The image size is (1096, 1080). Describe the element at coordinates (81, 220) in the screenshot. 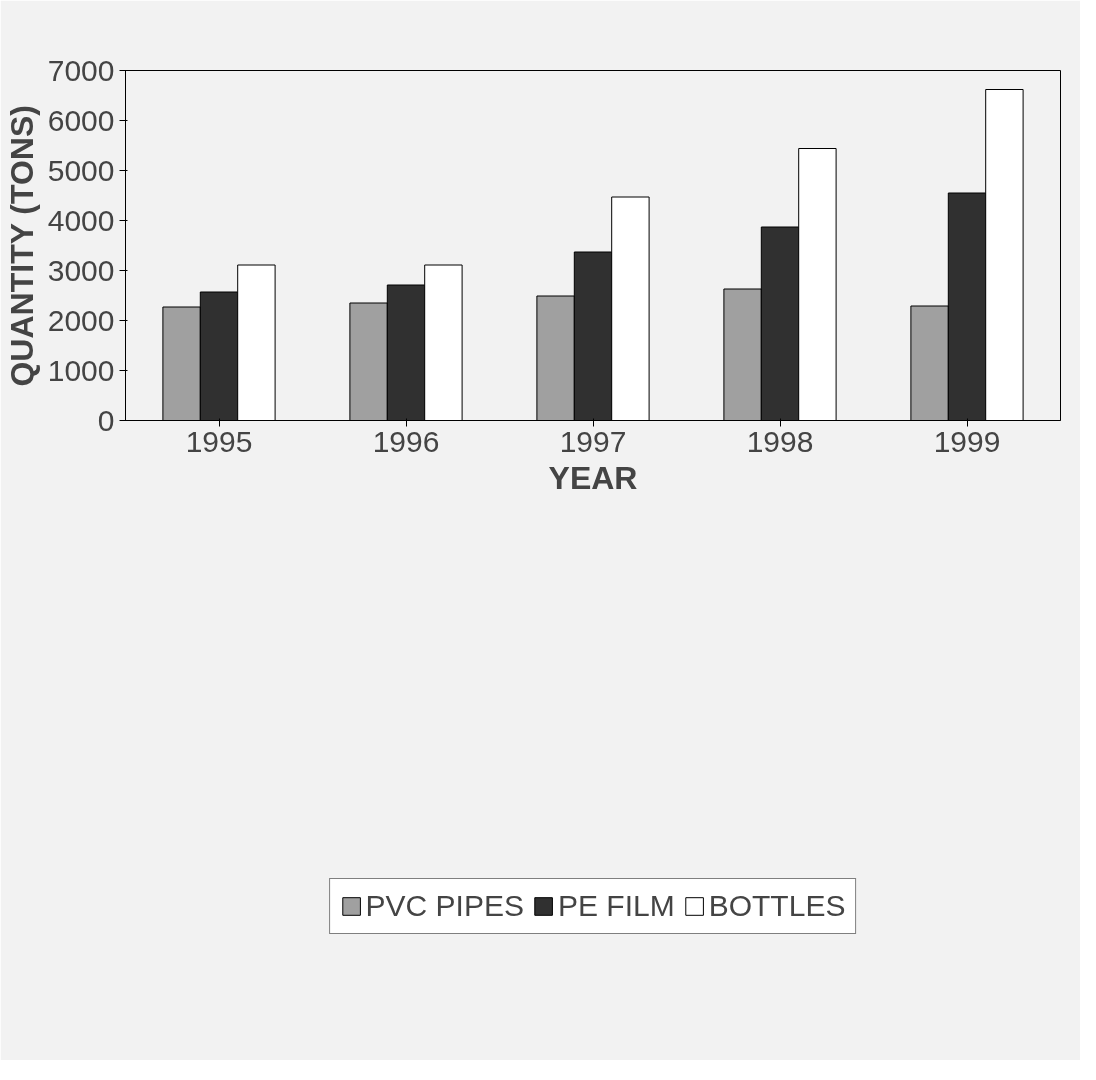

I see `y-tick-label: 4000` at that location.